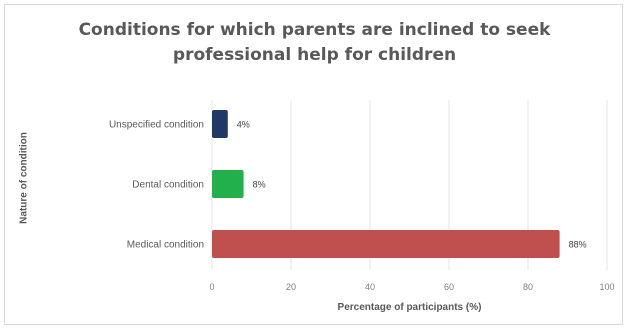 Image resolution: width=629 pixels, height=331 pixels. Describe the element at coordinates (409, 307) in the screenshot. I see `x-axis-label: Percentage of participants (%)` at that location.